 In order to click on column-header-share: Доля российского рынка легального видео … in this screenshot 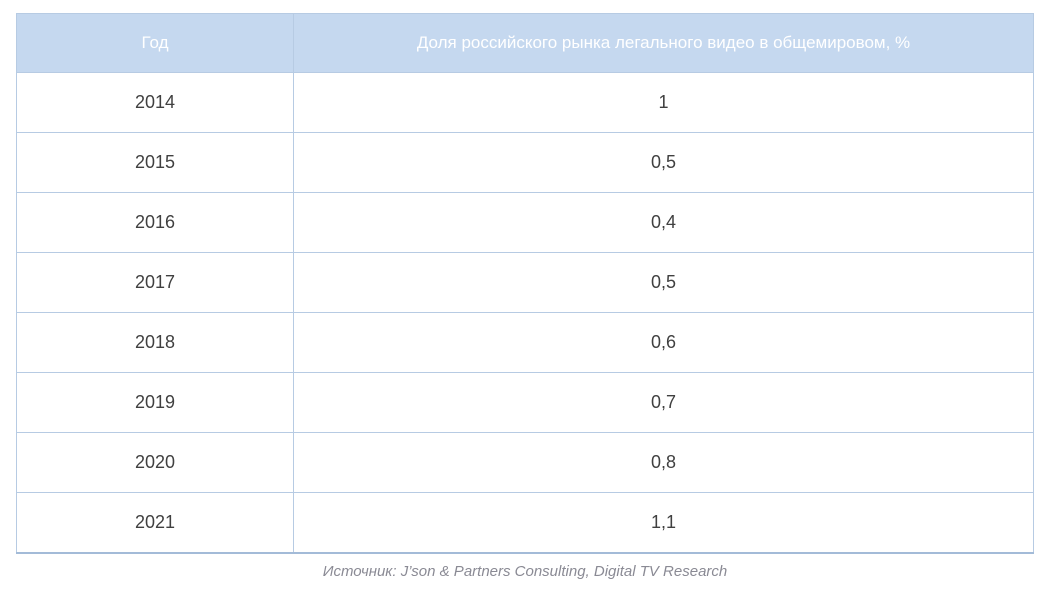, I will do `click(663, 43)`.